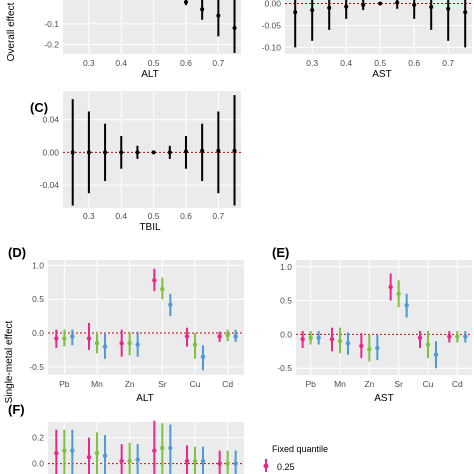 The width and height of the screenshot is (474, 474). Describe the element at coordinates (9, 361) in the screenshot. I see `y-axis-label: Single-metal effect` at that location.